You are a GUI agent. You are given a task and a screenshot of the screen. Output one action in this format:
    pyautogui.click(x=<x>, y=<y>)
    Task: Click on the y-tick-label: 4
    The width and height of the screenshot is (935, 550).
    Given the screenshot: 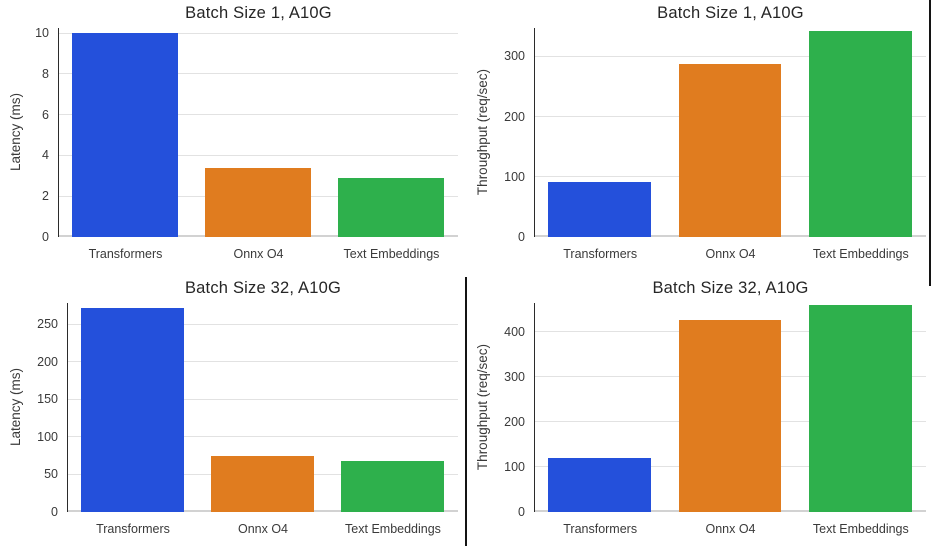 What is the action you would take?
    pyautogui.click(x=45, y=155)
    